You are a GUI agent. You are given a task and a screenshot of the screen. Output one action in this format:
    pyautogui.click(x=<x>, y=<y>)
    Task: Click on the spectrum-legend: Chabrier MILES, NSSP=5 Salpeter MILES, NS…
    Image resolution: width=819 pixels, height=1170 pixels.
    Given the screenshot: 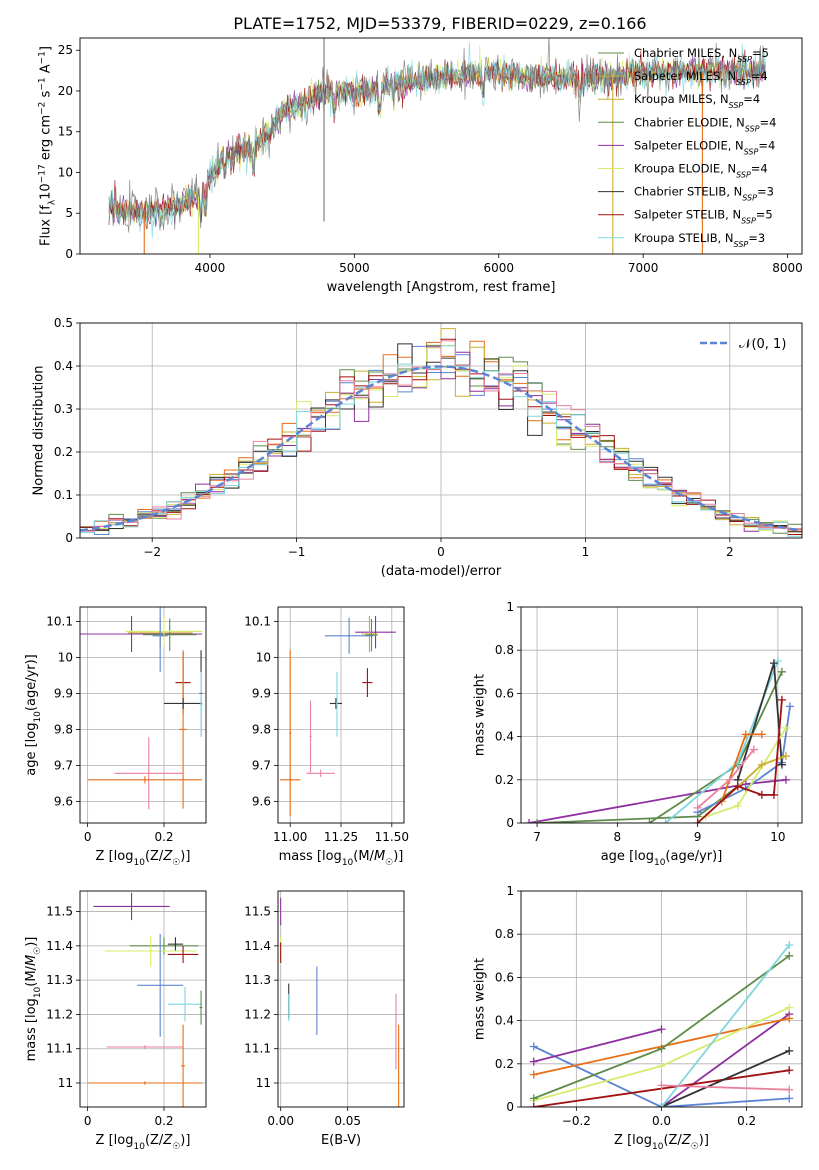 What is the action you would take?
    pyautogui.click(x=687, y=147)
    